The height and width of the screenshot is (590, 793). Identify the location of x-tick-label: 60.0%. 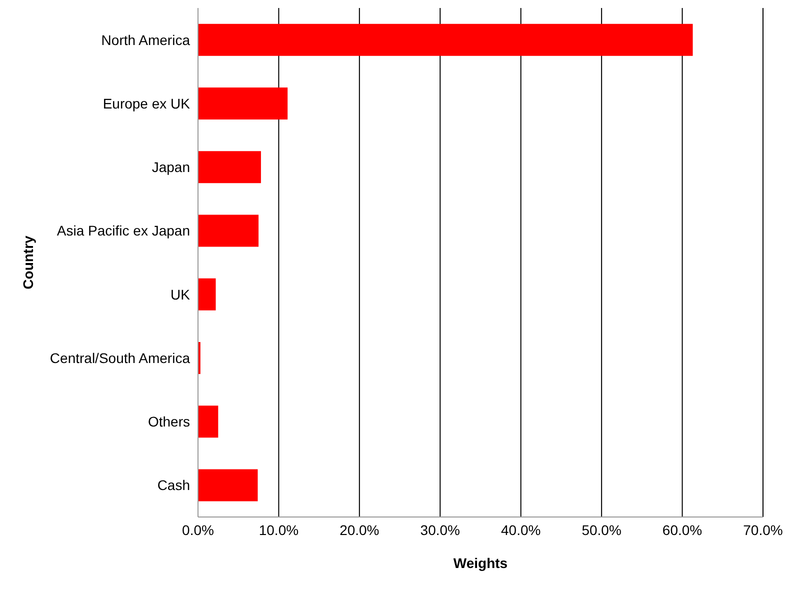
(682, 530).